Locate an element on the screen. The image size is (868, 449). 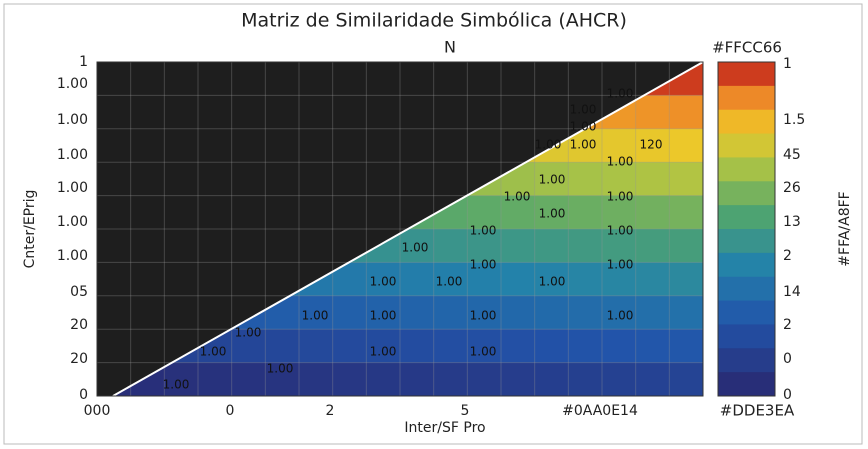
x-tick-label: #0AA0E14 is located at coordinates (600, 411).